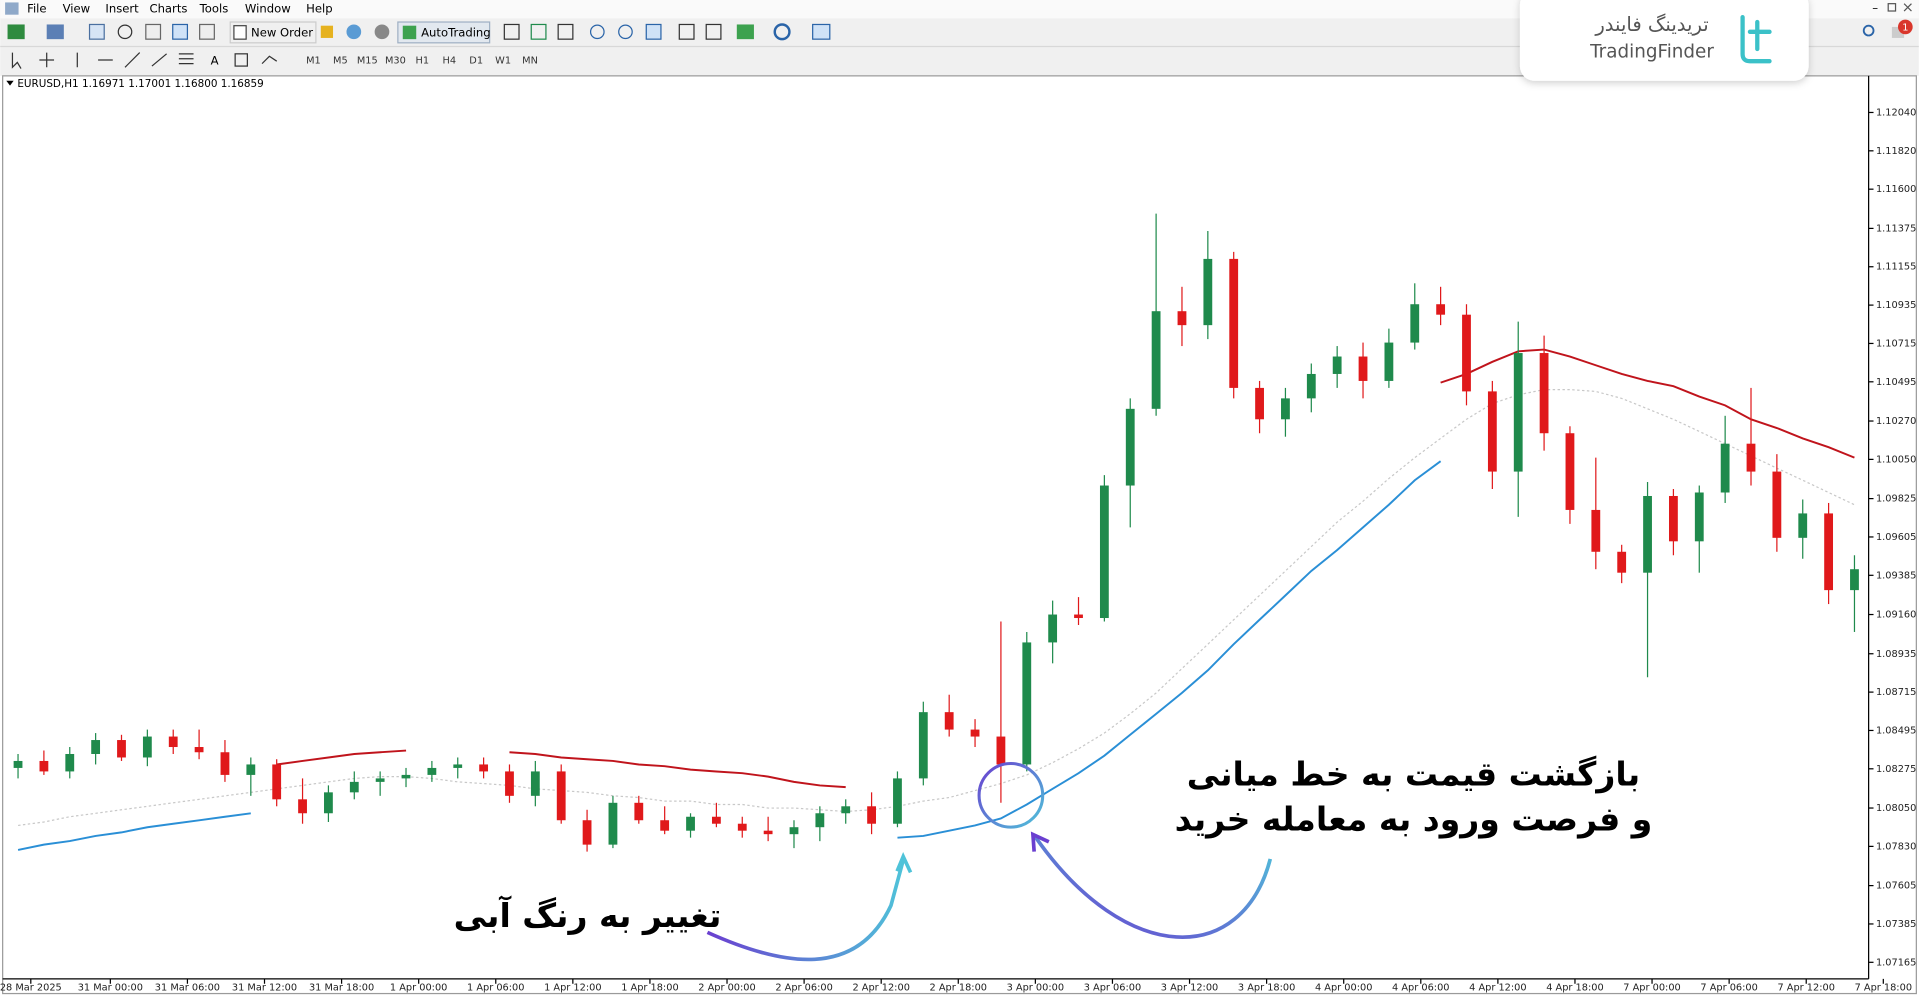 This screenshot has width=1919, height=996. What do you see at coordinates (215, 61) in the screenshot?
I see `icon: A` at bounding box center [215, 61].